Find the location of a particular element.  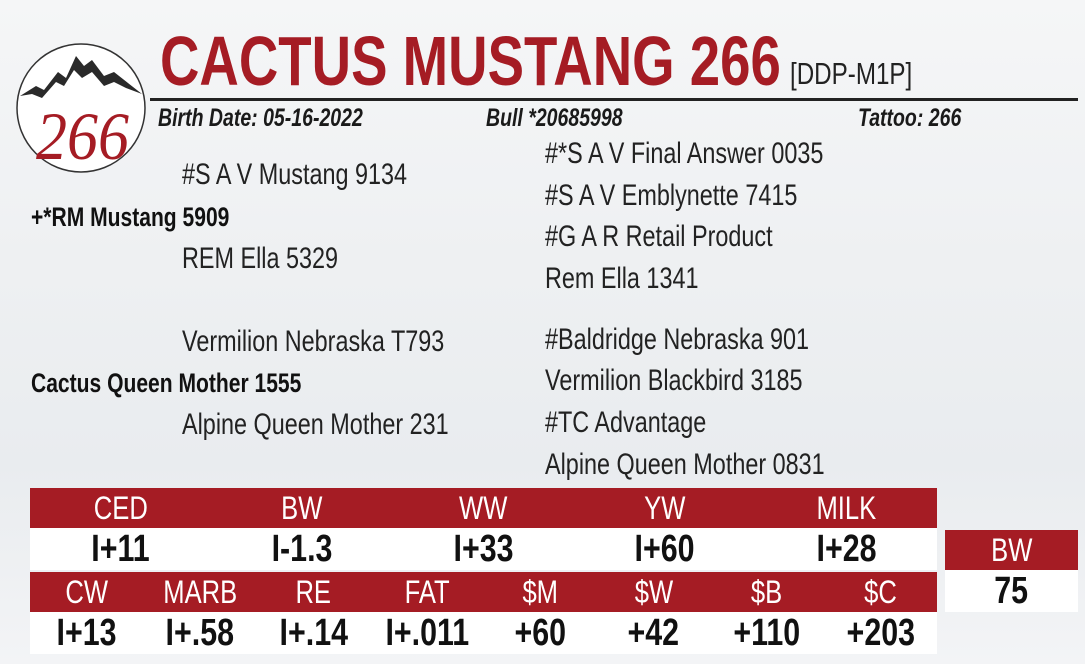

epd-header-row: CW MARB RE FAT $M $W $B $C is located at coordinates (483, 592).